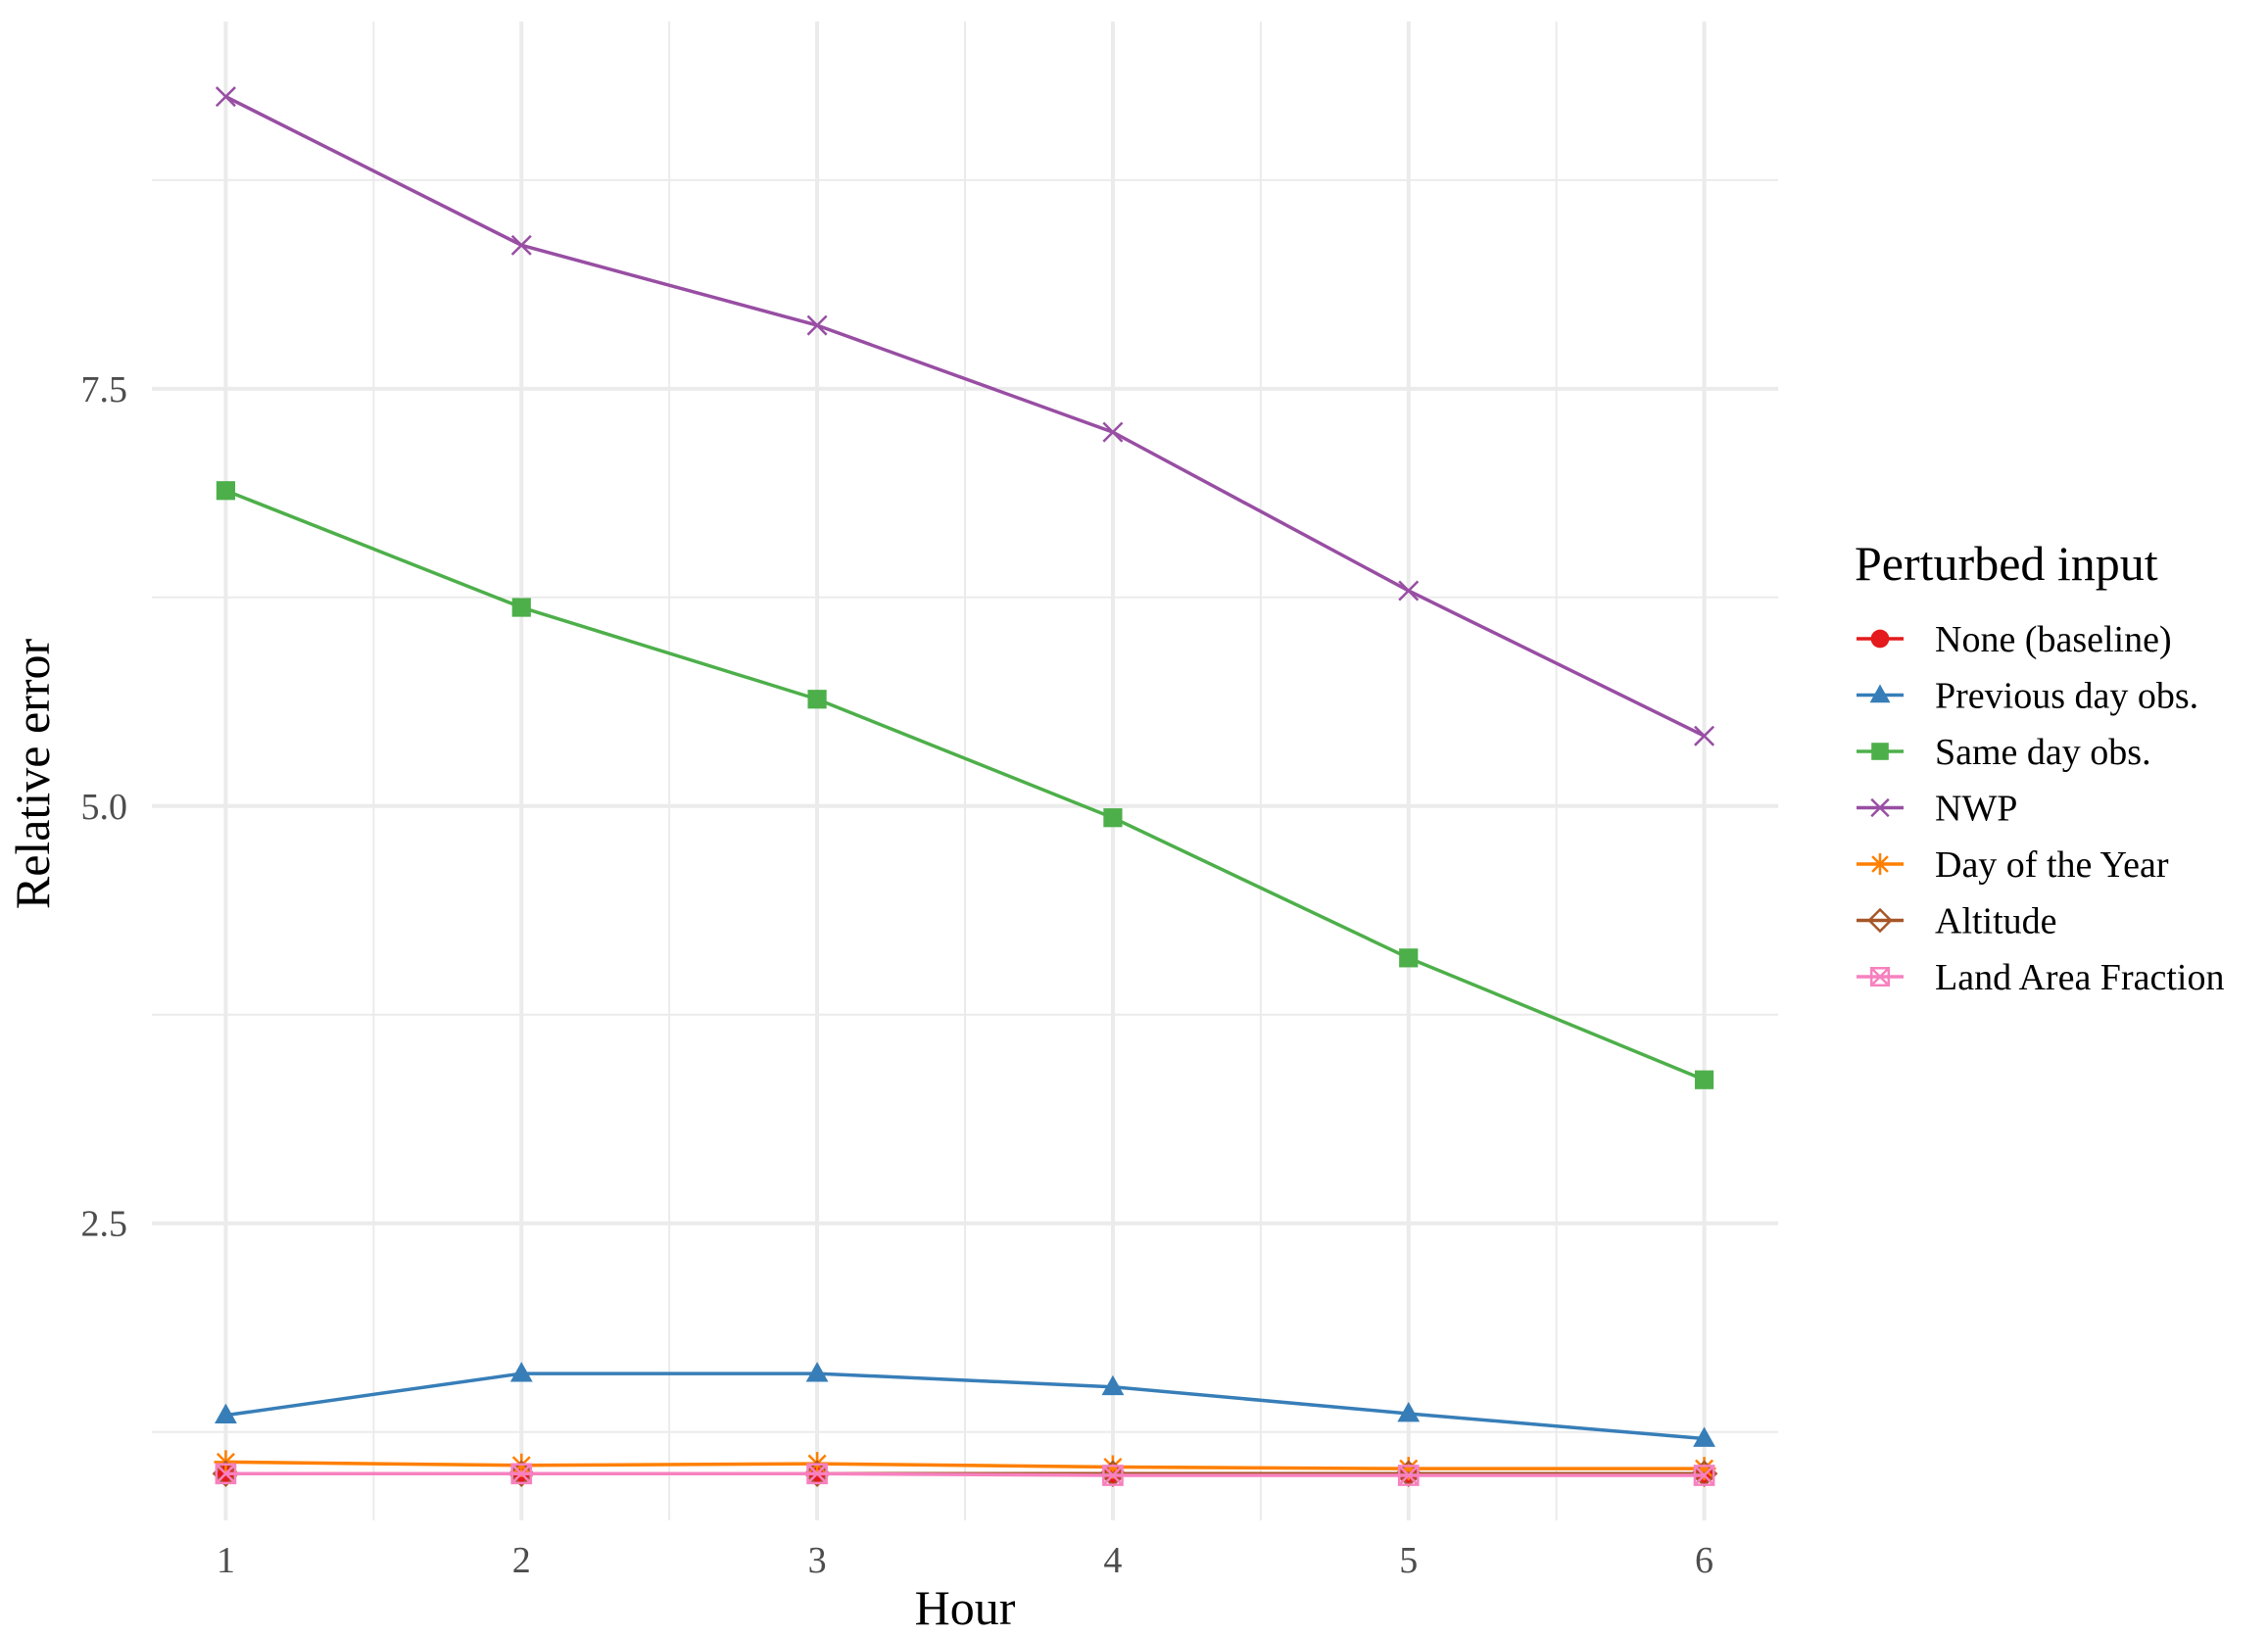 The height and width of the screenshot is (1637, 2268). I want to click on legend-item: Altitude, so click(1957, 922).